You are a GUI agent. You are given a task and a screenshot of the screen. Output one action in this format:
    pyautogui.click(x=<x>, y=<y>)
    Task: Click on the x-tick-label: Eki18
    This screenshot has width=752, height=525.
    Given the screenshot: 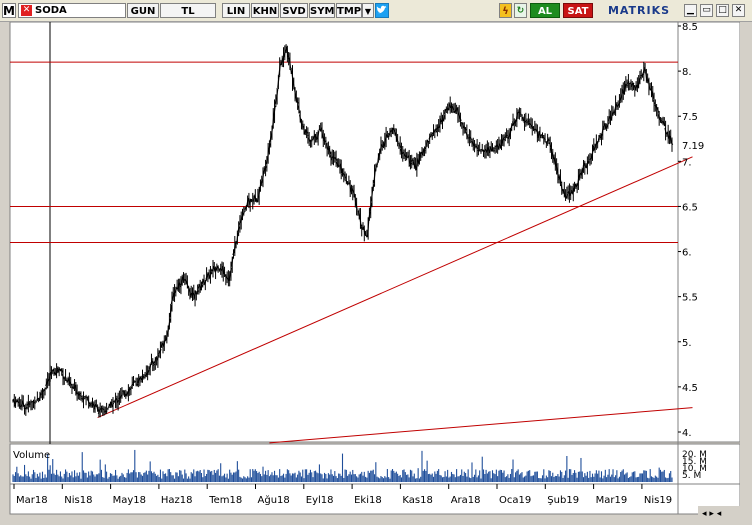 What is the action you would take?
    pyautogui.click(x=368, y=500)
    